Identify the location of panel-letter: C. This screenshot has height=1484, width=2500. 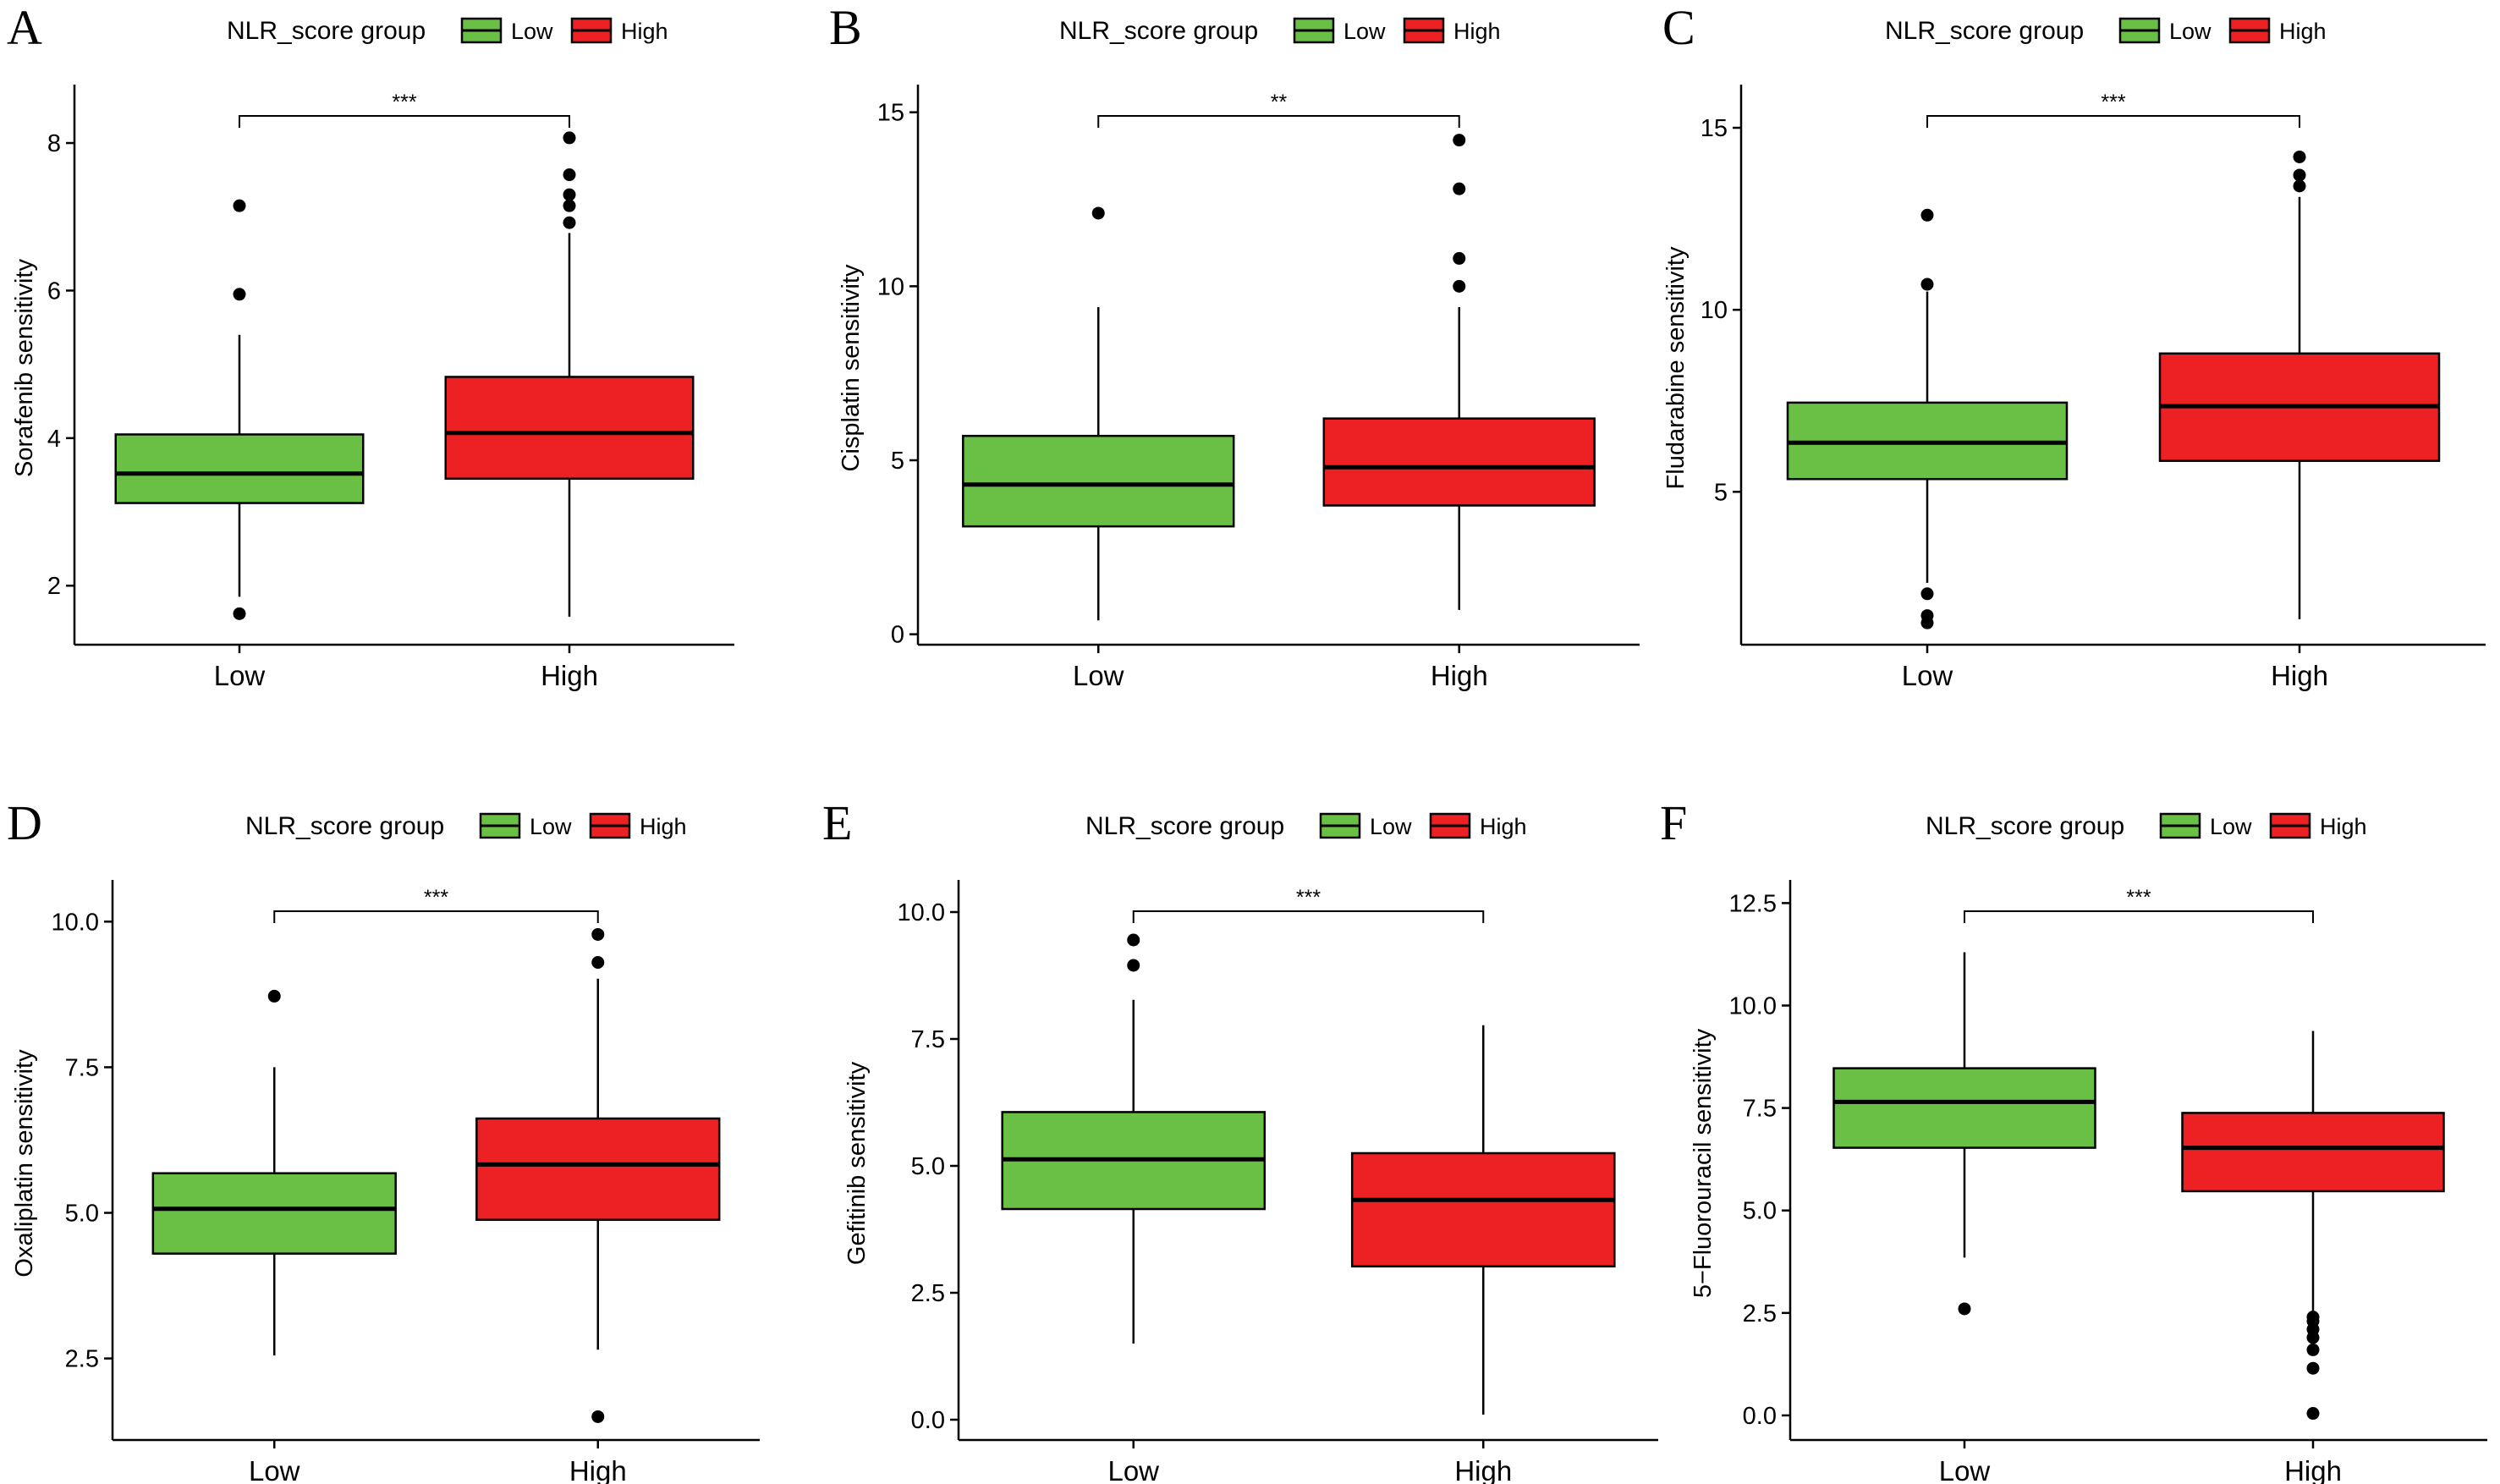
(1678, 27).